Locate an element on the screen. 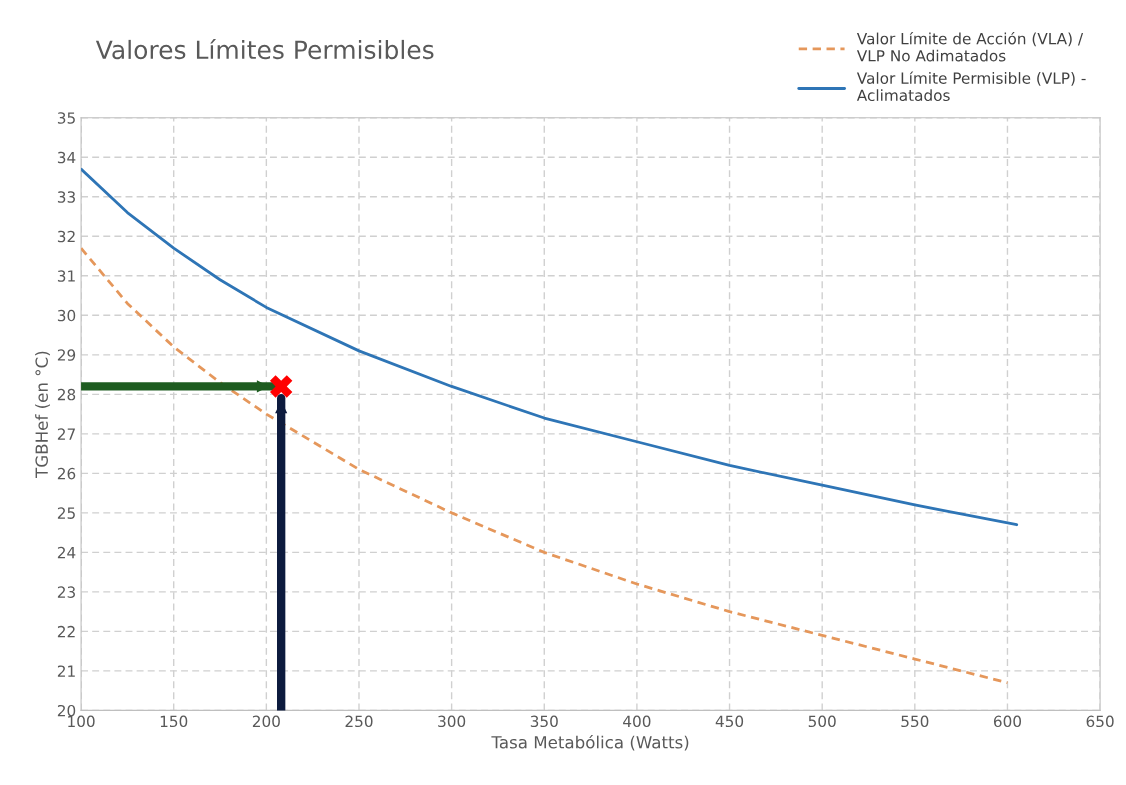  y-tick-label: 35 is located at coordinates (66, 118).